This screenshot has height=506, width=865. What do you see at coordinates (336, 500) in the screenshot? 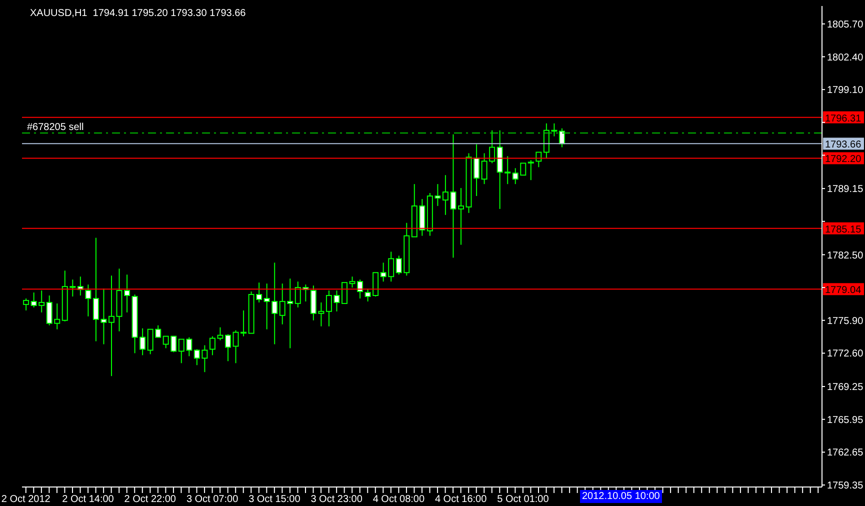
I see `x-tick-label: 3 Oct 23:00` at bounding box center [336, 500].